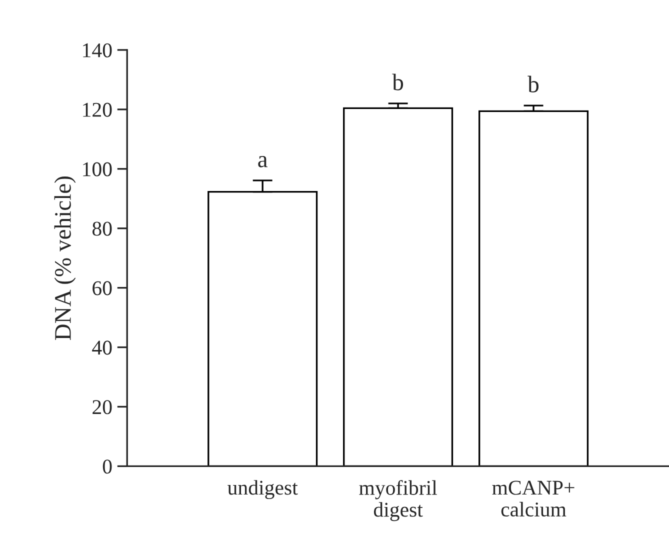  Describe the element at coordinates (398, 501) in the screenshot. I see `x-tick-label: myofibril digest` at that location.